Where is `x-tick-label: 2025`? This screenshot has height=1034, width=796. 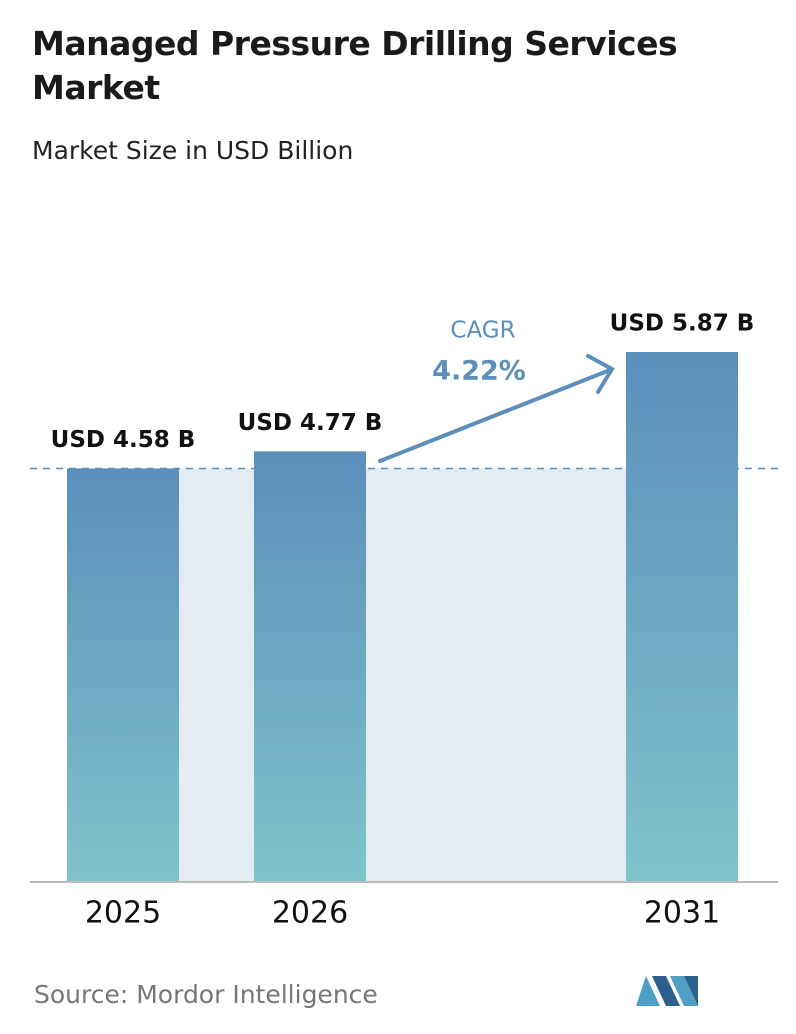 x-tick-label: 2025 is located at coordinates (123, 913).